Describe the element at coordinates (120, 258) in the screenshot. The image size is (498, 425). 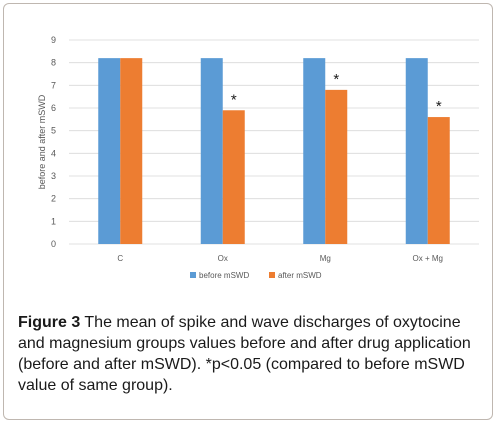
I see `x-tick-label-0: C` at that location.